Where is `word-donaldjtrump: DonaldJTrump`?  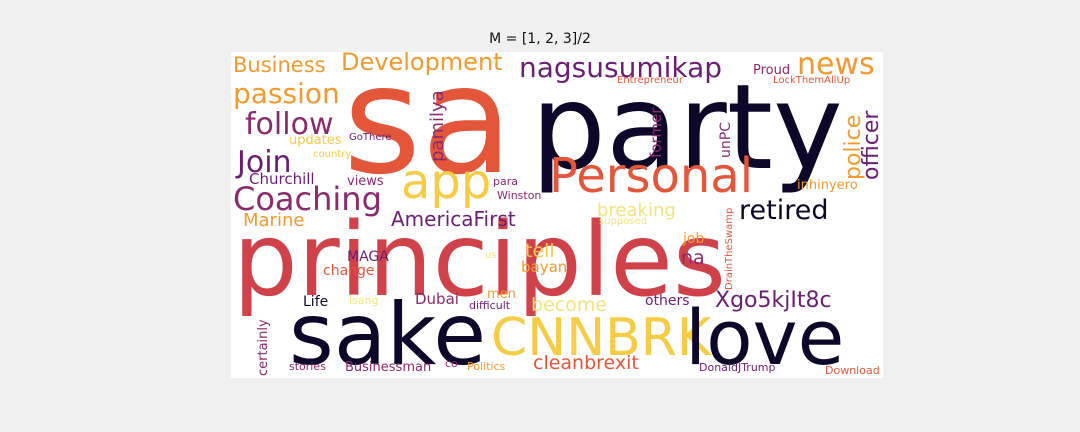
word-donaldjtrump: DonaldJTrump is located at coordinates (737, 367).